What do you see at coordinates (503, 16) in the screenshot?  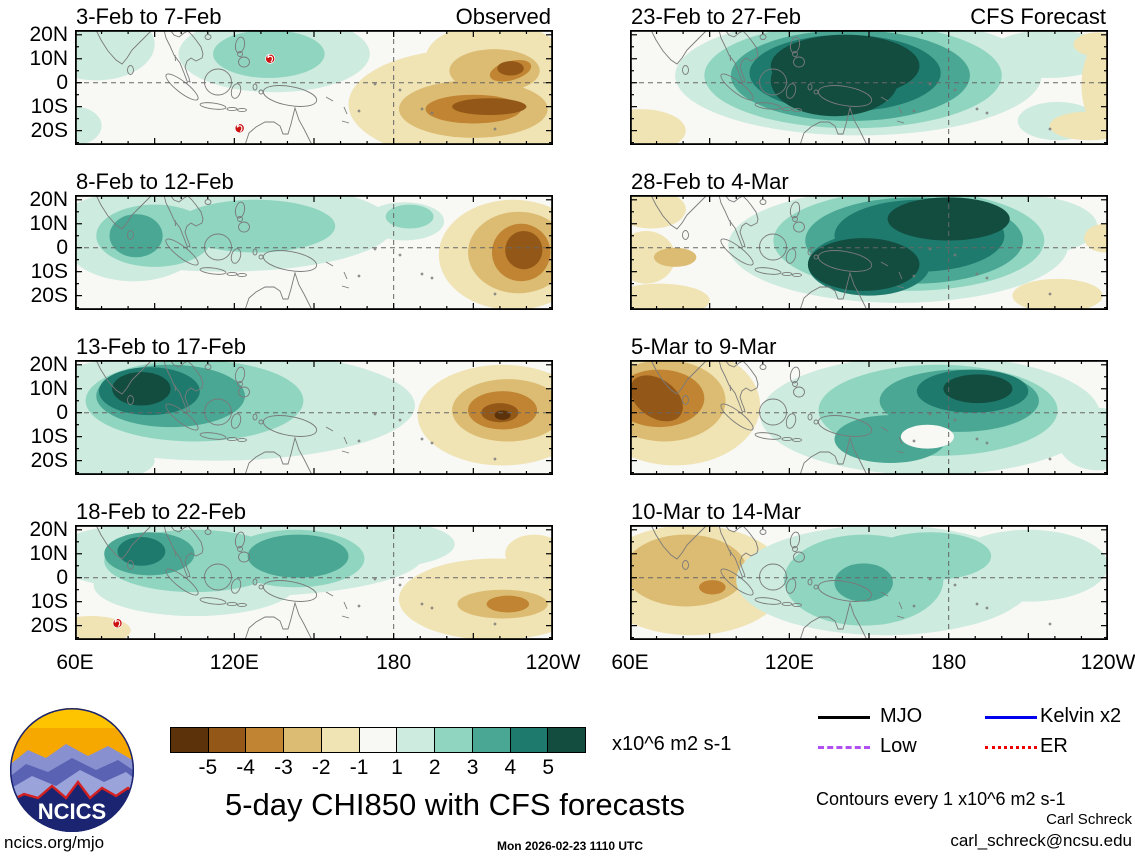 I see `panel-source-label-obs-1: Observed` at bounding box center [503, 16].